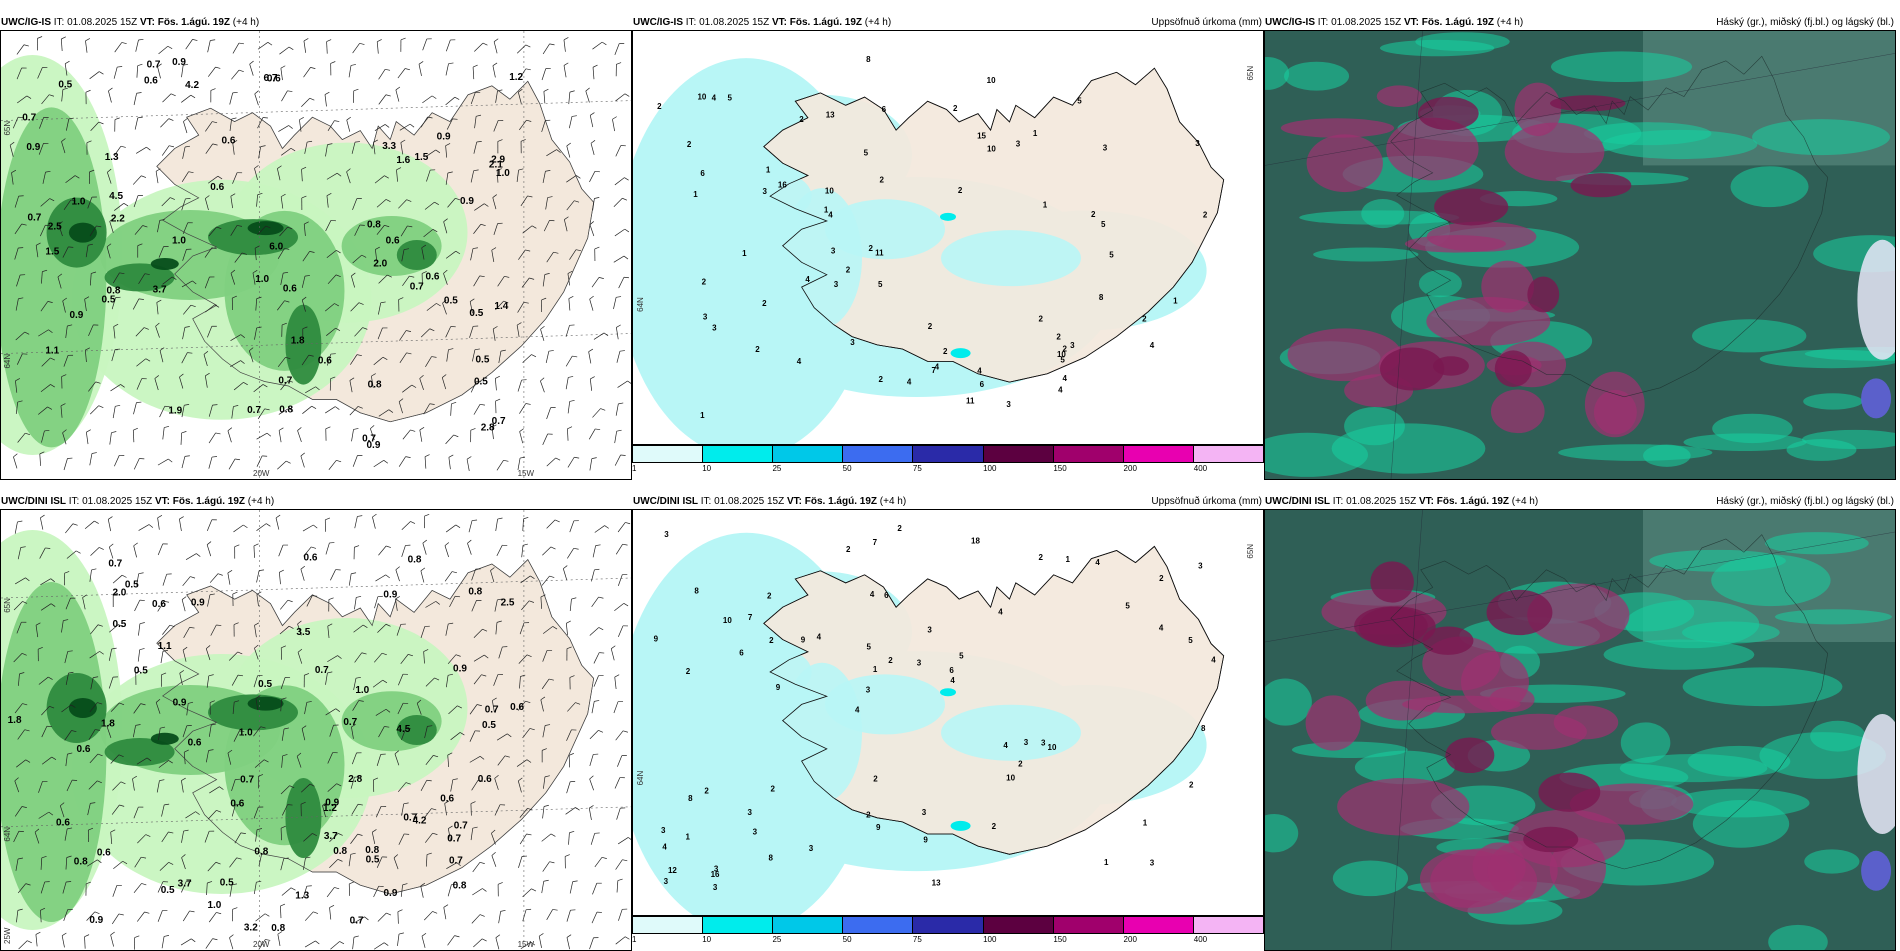 The width and height of the screenshot is (1900, 951). I want to click on wind-value-label: 2.8, so click(355, 779).